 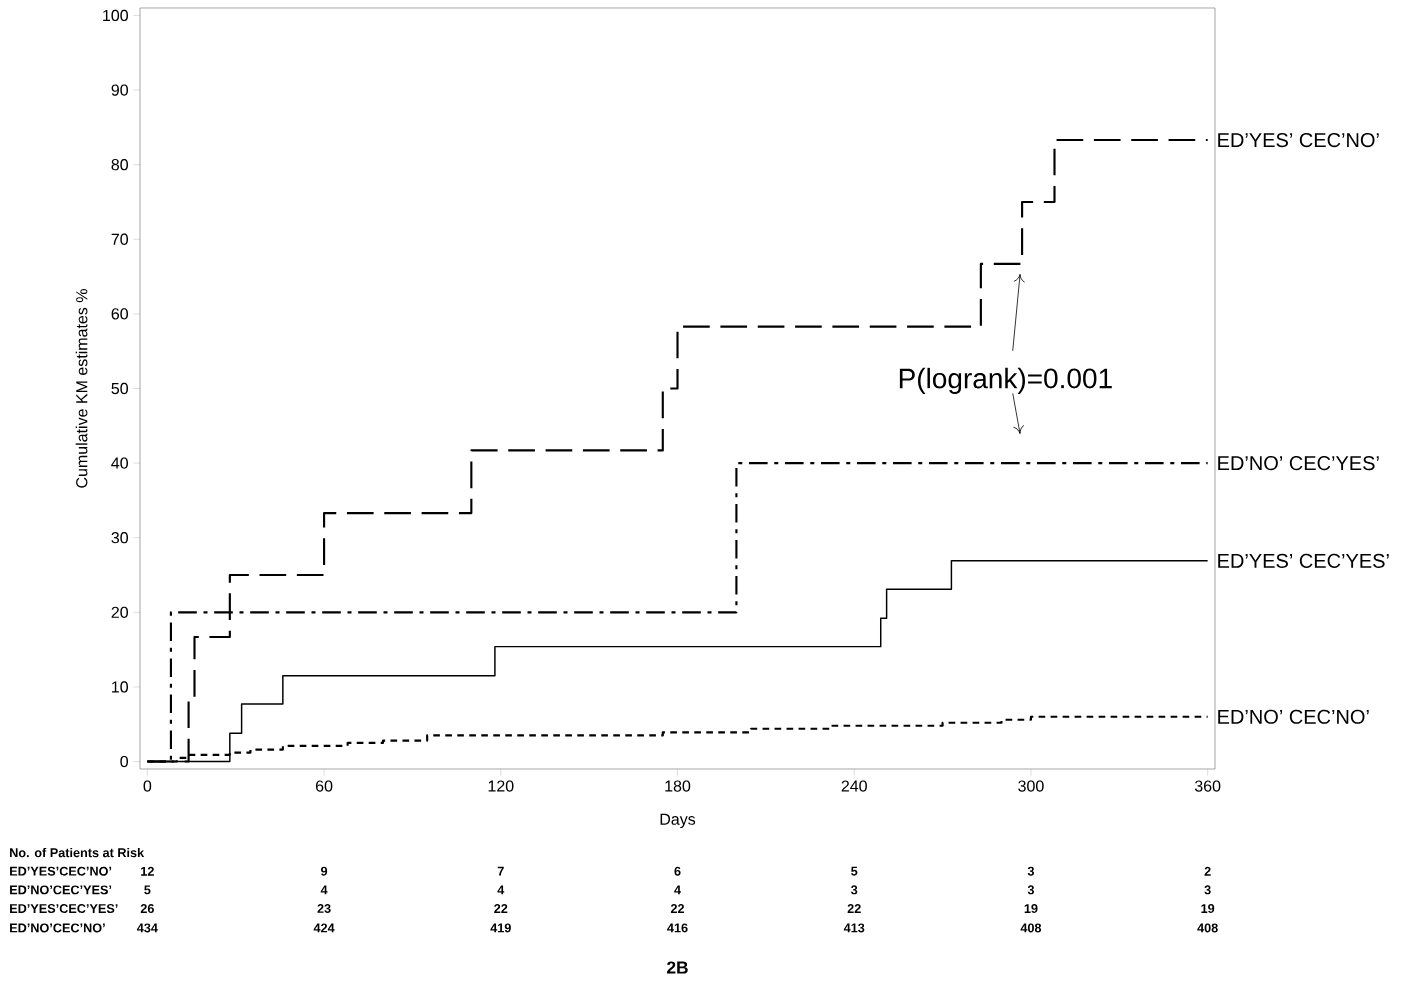 I want to click on text: 434, so click(x=147, y=928).